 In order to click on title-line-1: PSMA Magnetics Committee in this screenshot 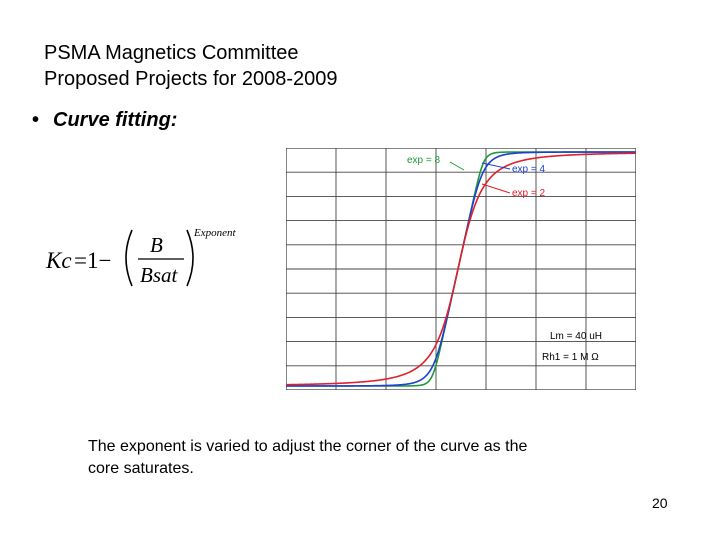, I will do `click(171, 53)`.